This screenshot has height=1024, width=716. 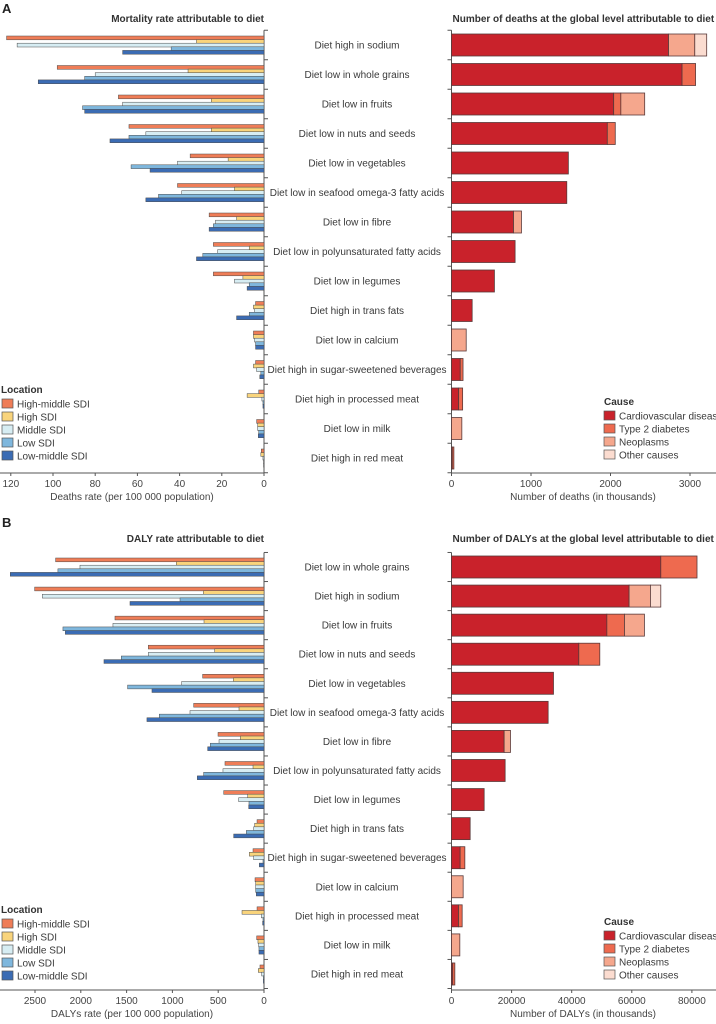 I want to click on category-label: Diet high in sodium, so click(x=356, y=597).